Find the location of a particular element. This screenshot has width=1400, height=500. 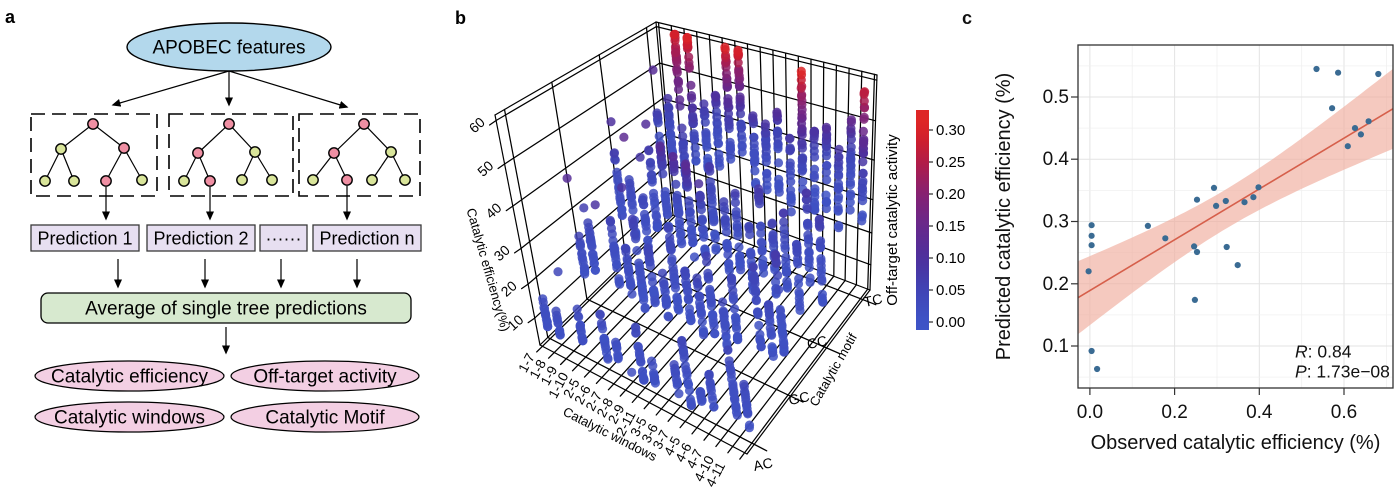

svg-text: Off-target catalytic activity is located at coordinates (892, 220).